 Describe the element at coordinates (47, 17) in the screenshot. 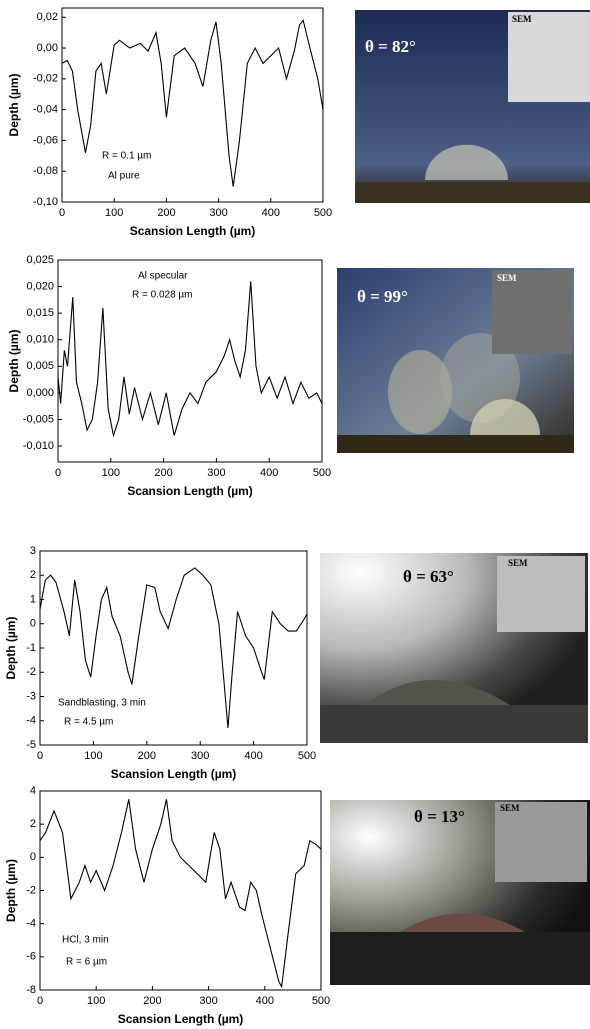

I see `y-tick-label: 0,02` at that location.